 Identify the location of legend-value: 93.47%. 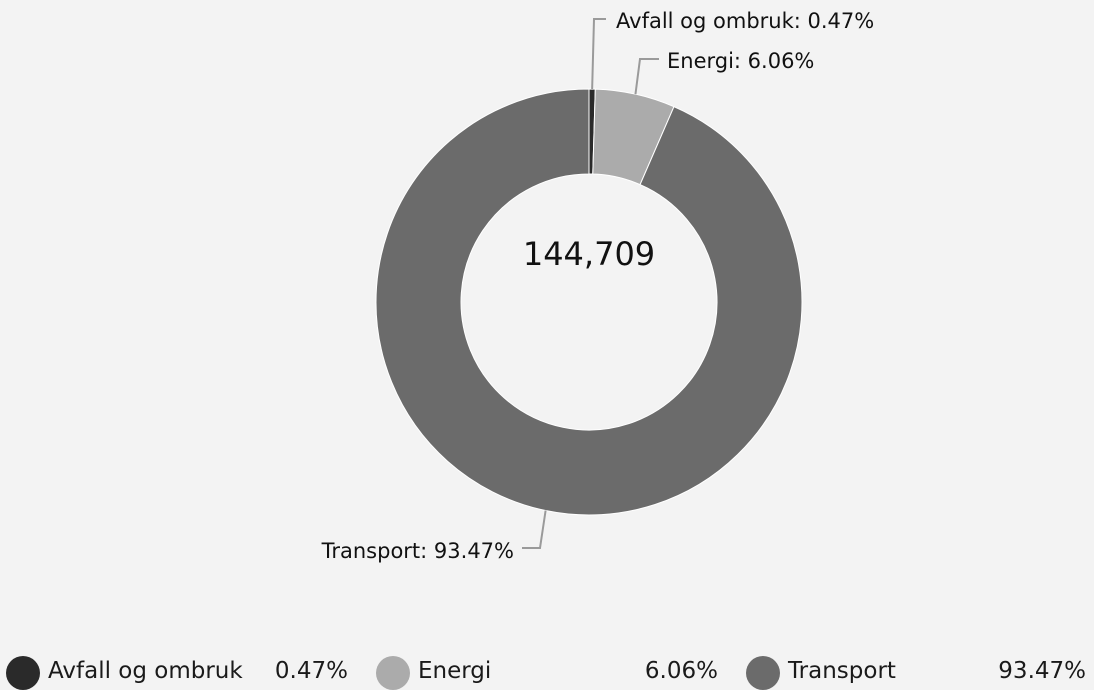
(1042, 671).